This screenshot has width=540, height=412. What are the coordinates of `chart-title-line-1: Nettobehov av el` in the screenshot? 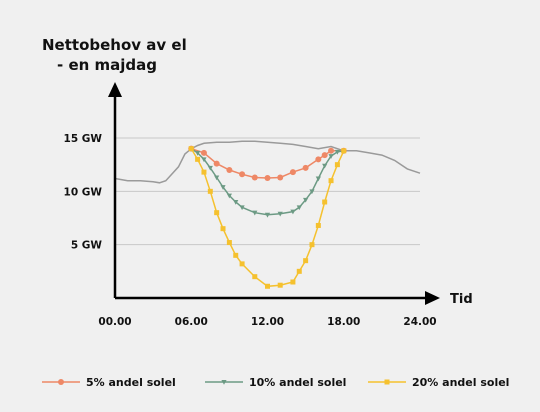 It's located at (114, 45).